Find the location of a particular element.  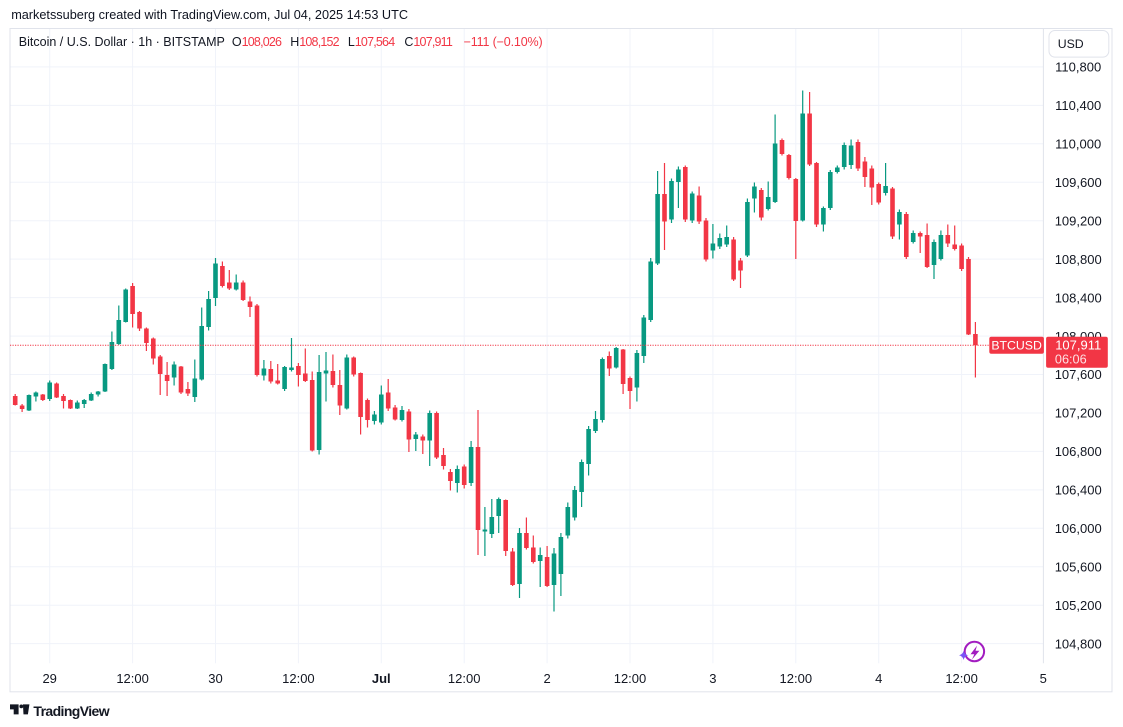

svg-text: 110,400 is located at coordinates (1078, 105).